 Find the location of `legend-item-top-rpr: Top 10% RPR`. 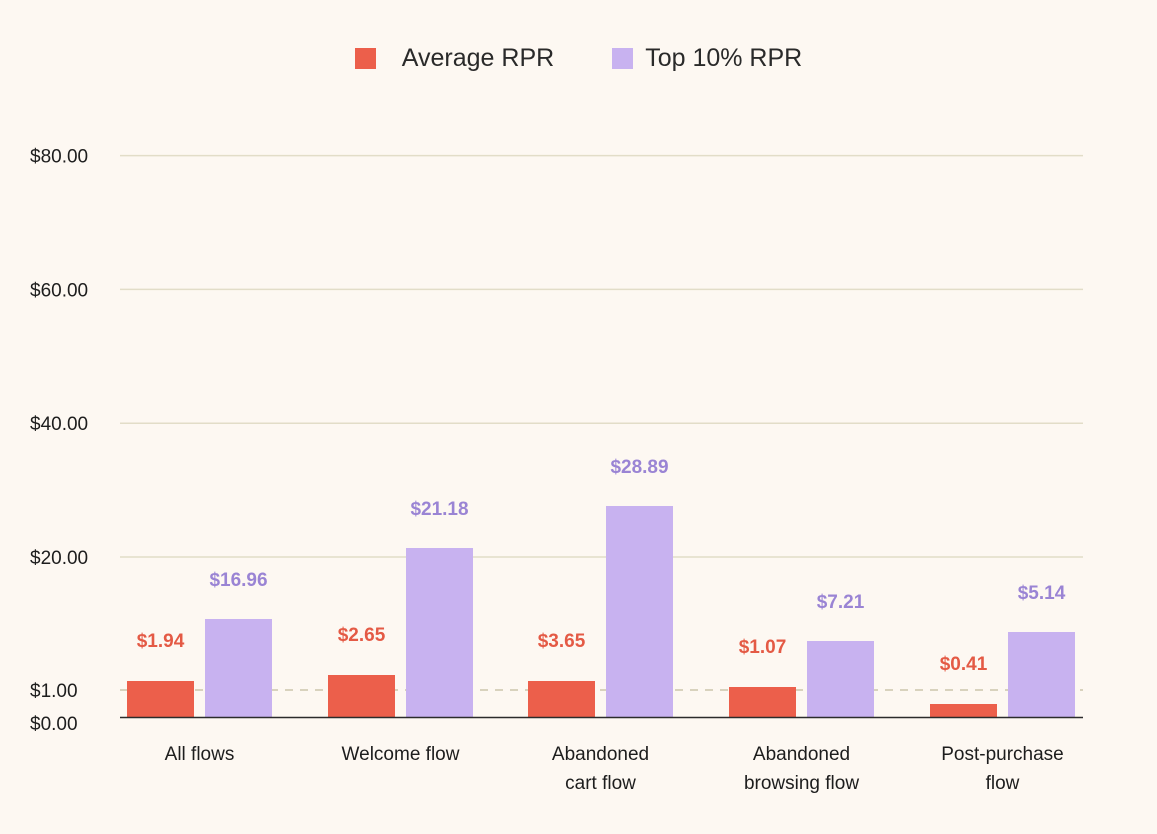

legend-item-top-rpr: Top 10% RPR is located at coordinates (707, 58).